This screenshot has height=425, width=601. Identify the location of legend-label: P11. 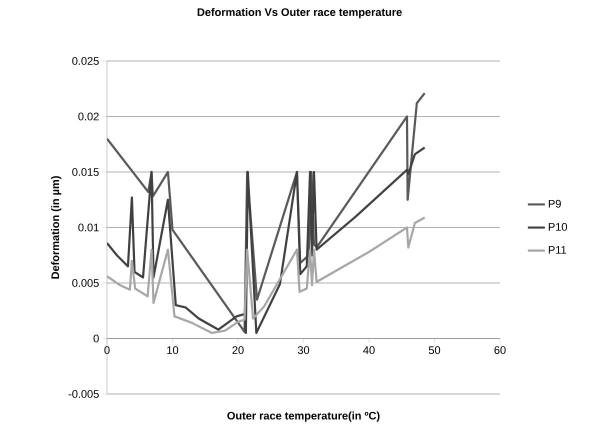
(557, 250).